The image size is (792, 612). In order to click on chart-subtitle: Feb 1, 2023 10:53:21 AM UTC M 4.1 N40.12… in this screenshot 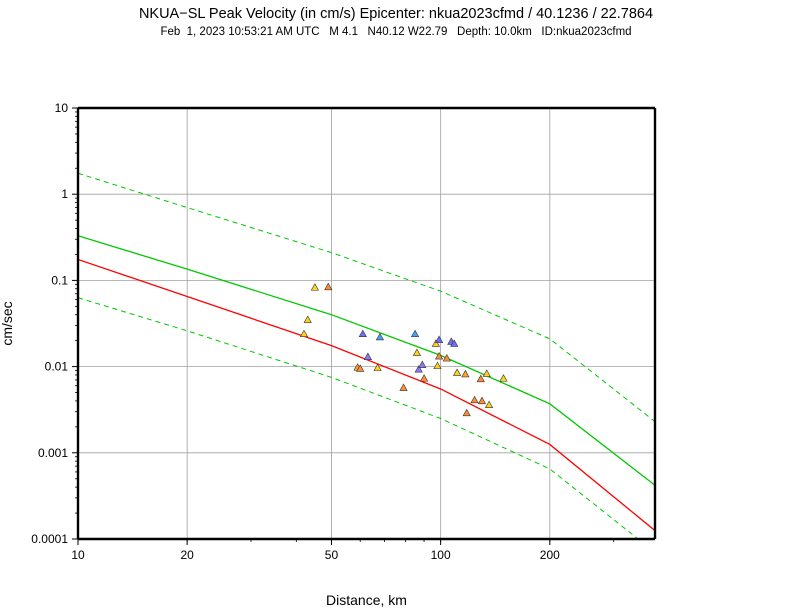, I will do `click(396, 32)`.